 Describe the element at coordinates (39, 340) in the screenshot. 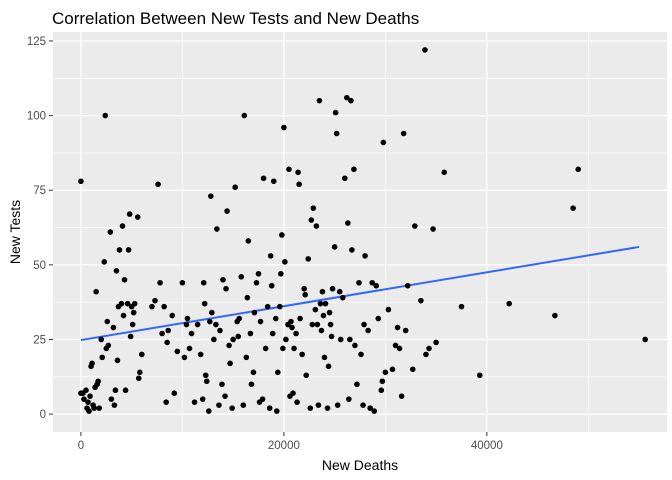

I see `y-tick-label: 25` at that location.